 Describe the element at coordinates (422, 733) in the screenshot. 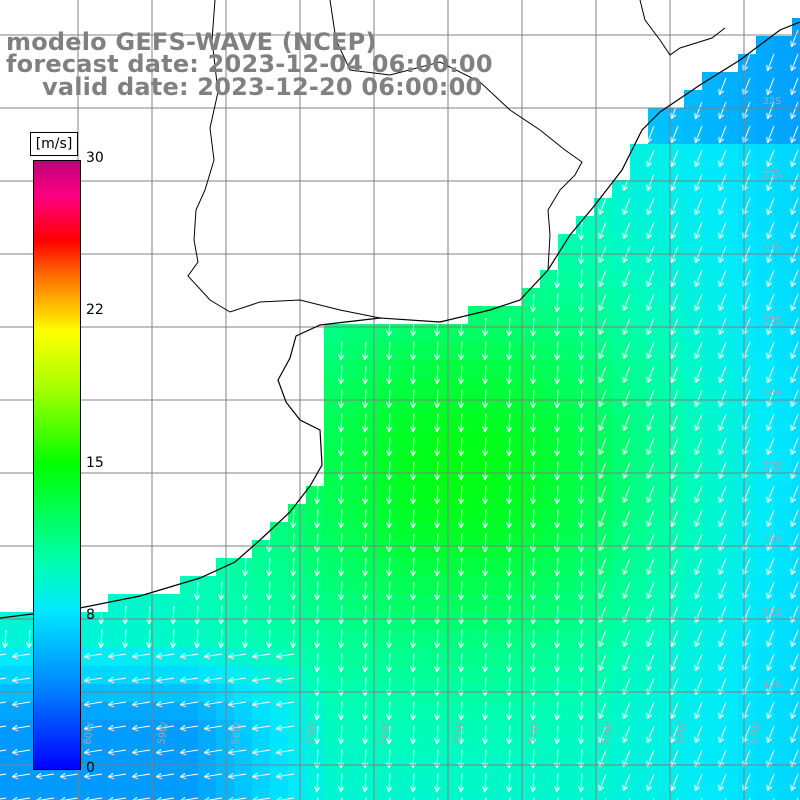

I see `longitude-labels: 60W 59W 58W 57W 56W 55W 54W 53W 52W 51W` at that location.